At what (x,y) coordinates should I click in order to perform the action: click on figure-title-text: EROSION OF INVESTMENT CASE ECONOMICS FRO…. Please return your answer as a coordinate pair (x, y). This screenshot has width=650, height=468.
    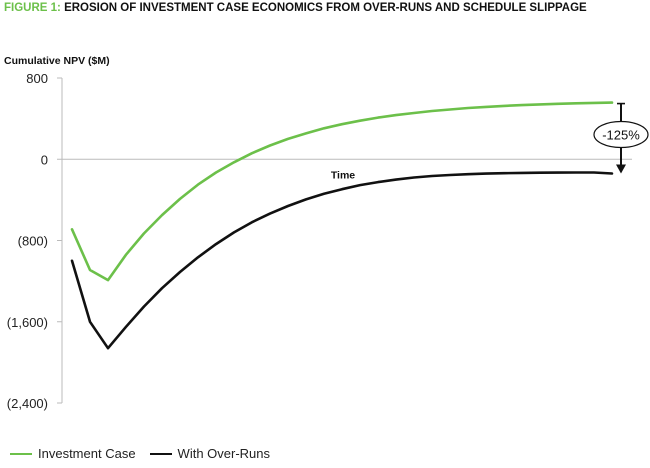
    Looking at the image, I should click on (325, 8).